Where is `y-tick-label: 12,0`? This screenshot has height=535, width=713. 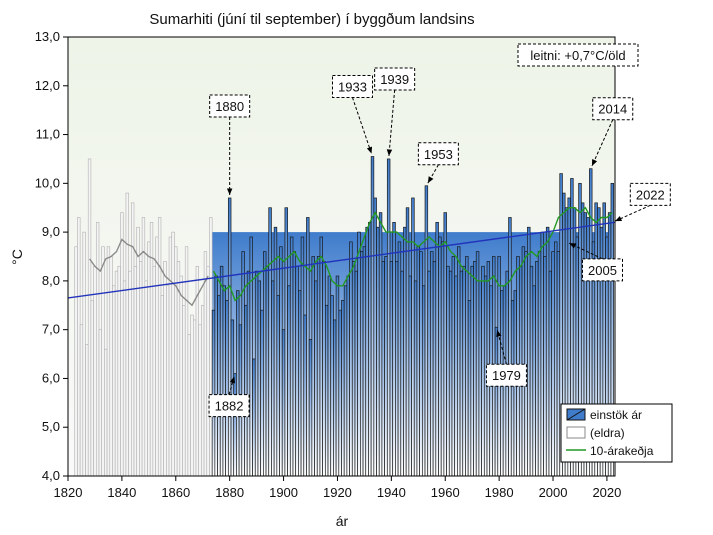 y-tick-label: 12,0 is located at coordinates (47, 85).